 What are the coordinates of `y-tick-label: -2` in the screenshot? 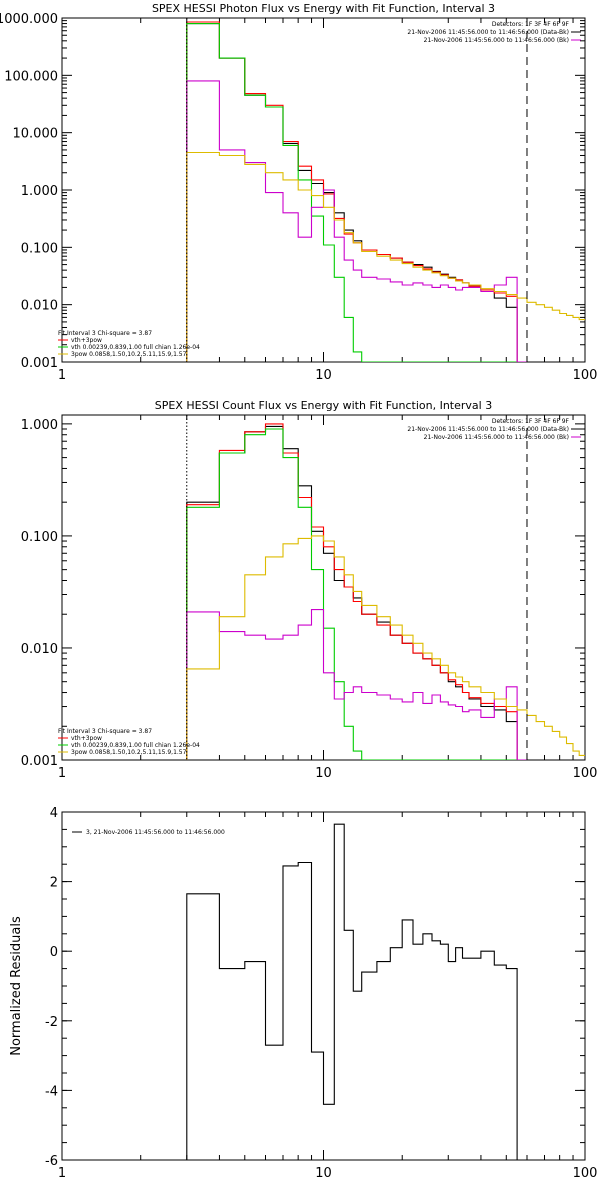 It's located at (51, 1022).